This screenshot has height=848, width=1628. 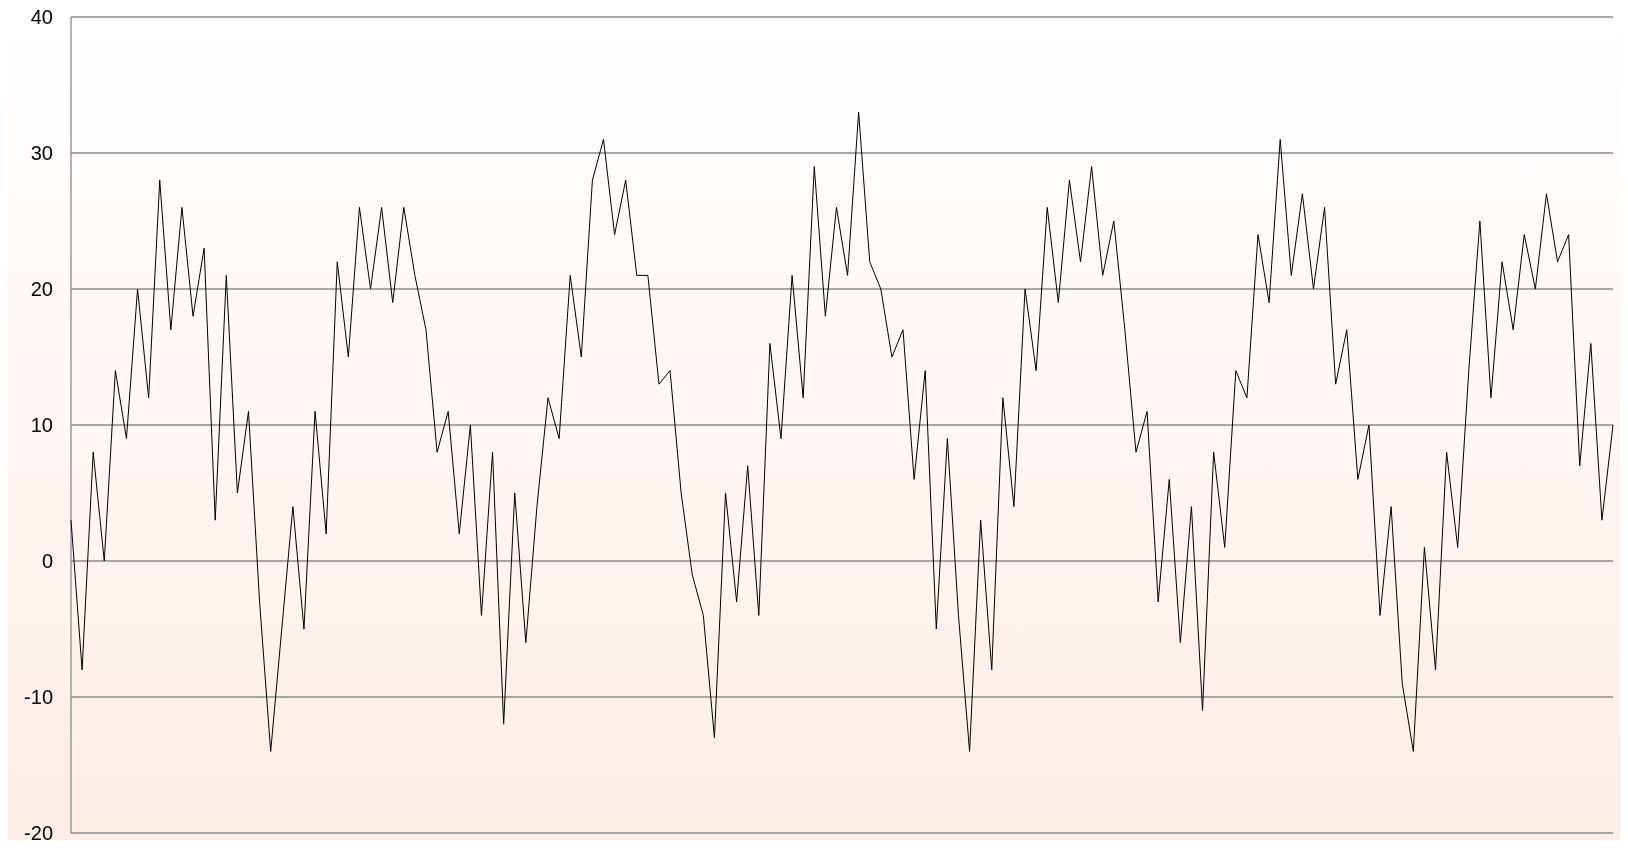 I want to click on y-tick-label: 10, so click(x=41, y=425).